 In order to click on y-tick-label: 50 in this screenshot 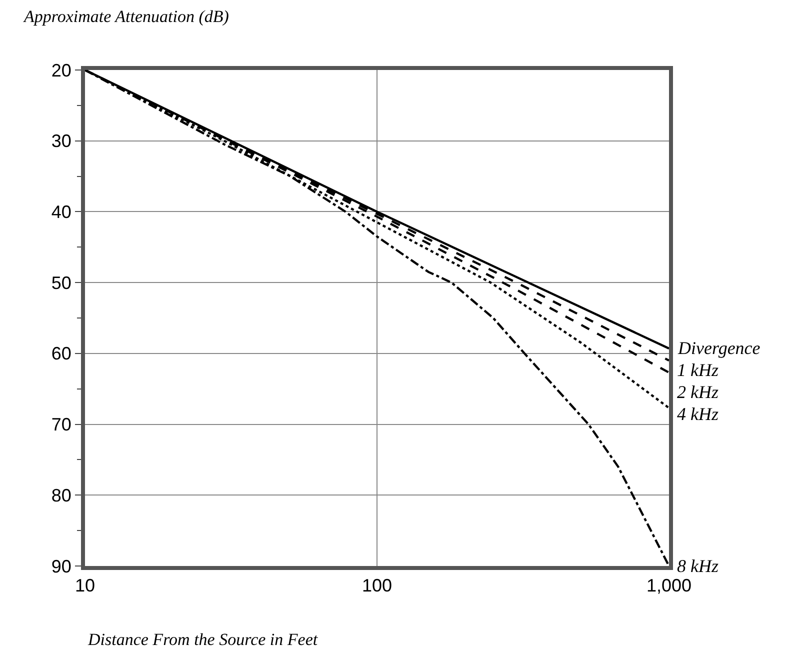, I will do `click(61, 282)`.